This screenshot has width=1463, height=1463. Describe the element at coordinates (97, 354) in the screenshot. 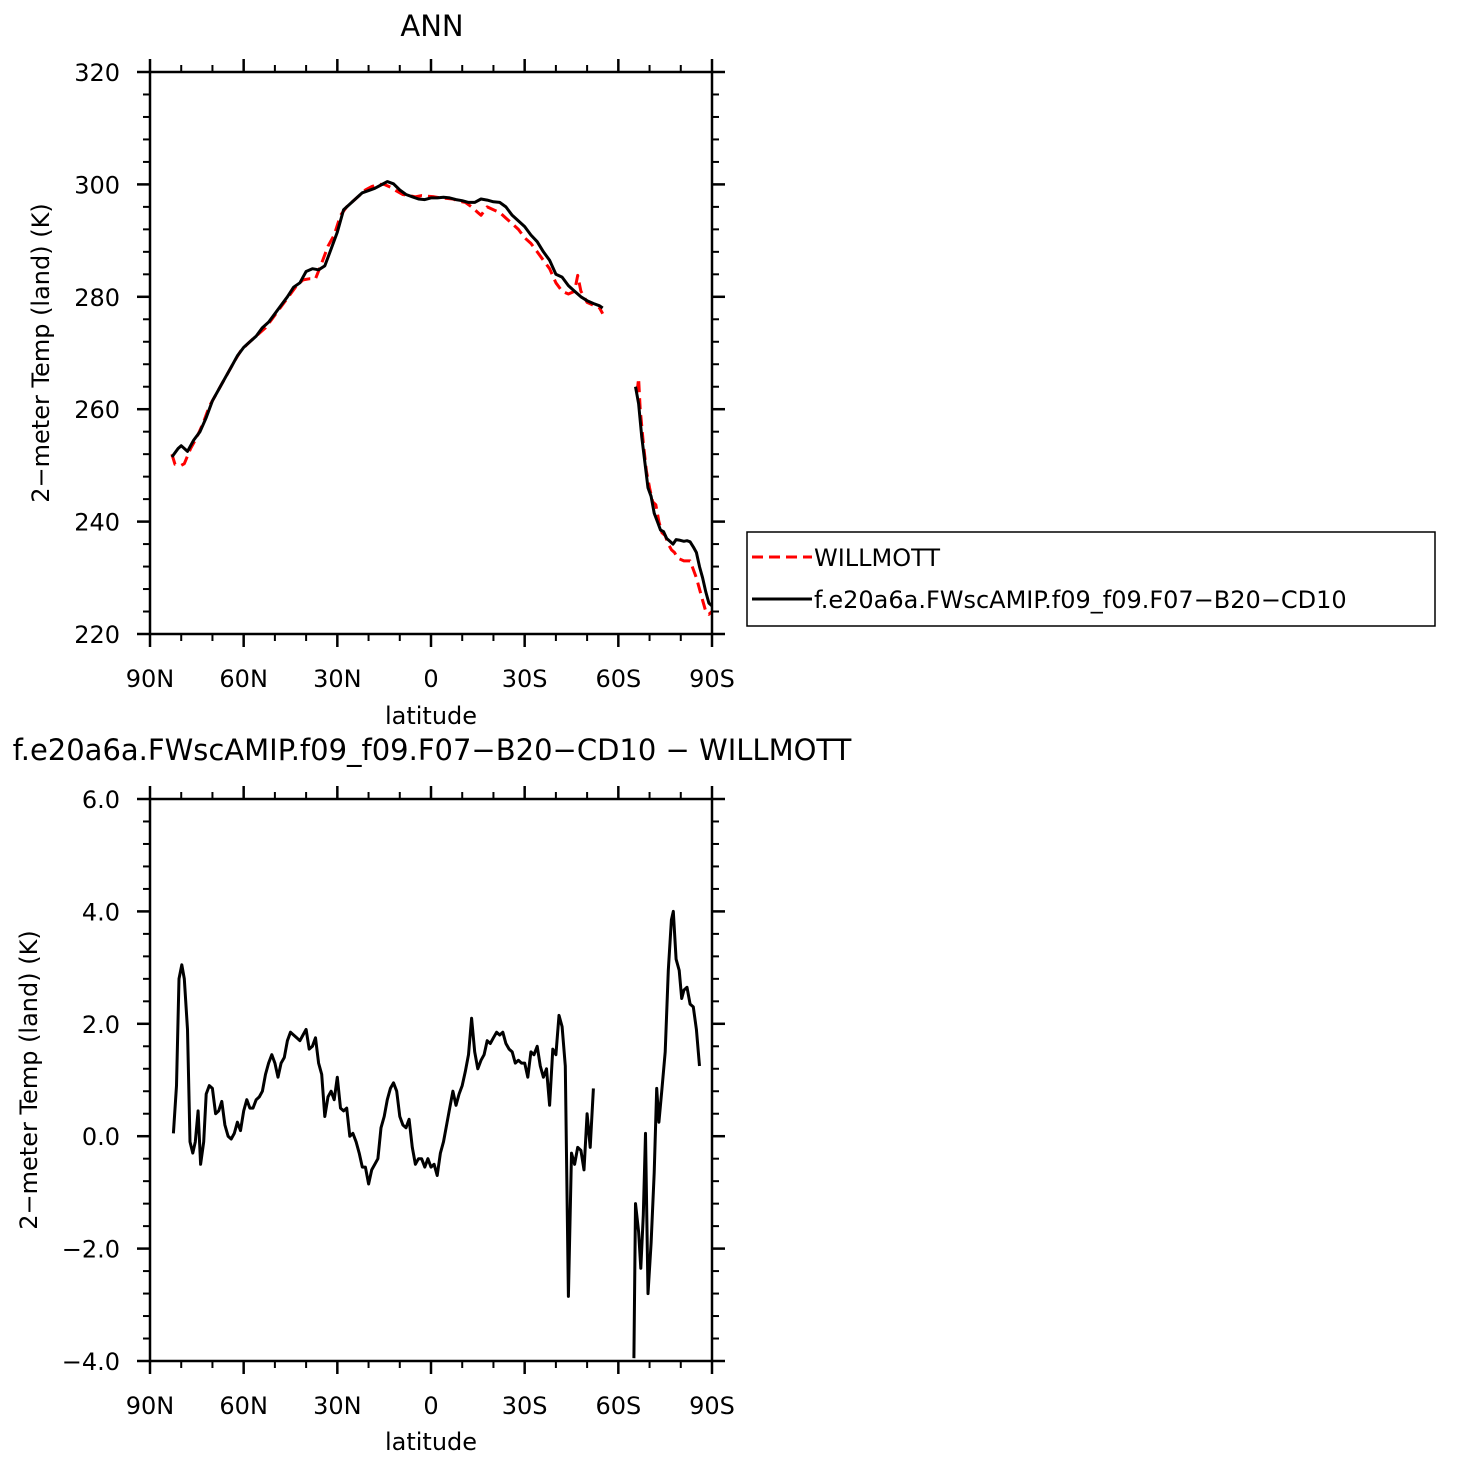

I see `top-chart-y-tick-labels: 220 240 260 280 300 320` at that location.